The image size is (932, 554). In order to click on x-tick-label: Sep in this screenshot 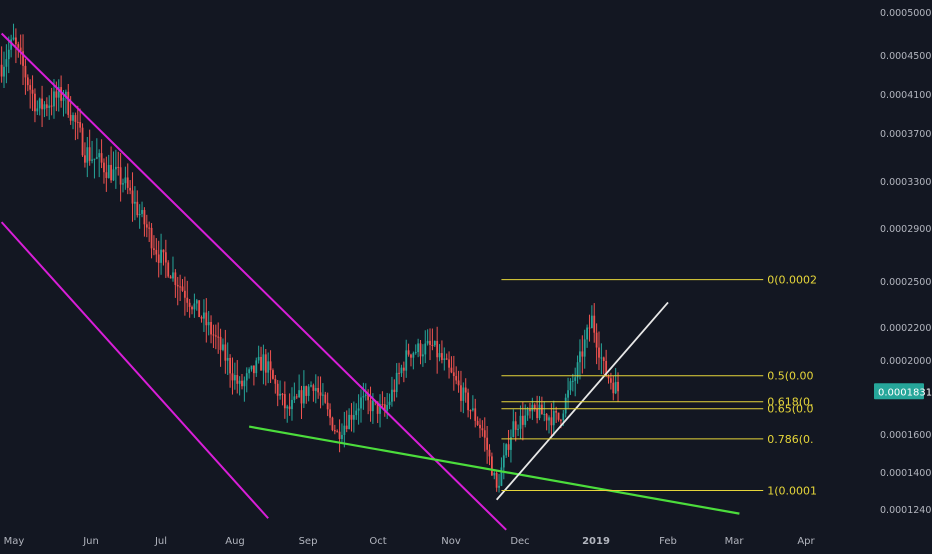, I will do `click(308, 541)`.